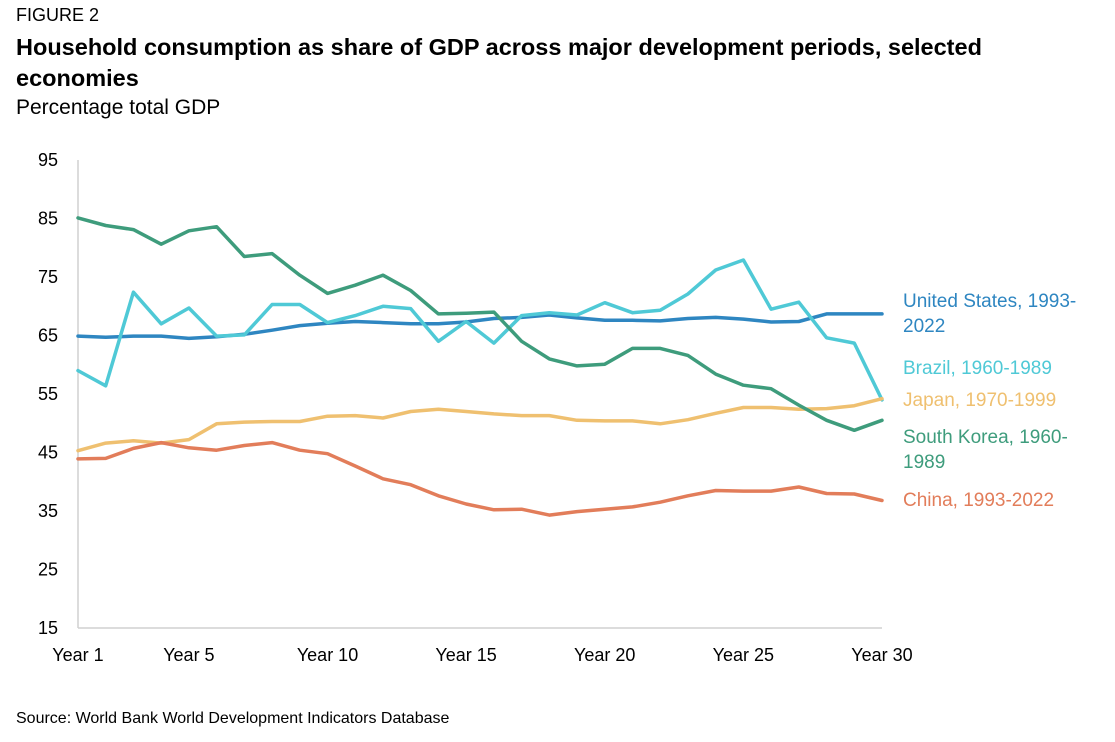  Describe the element at coordinates (48, 160) in the screenshot. I see `y-tick-label: 95` at that location.